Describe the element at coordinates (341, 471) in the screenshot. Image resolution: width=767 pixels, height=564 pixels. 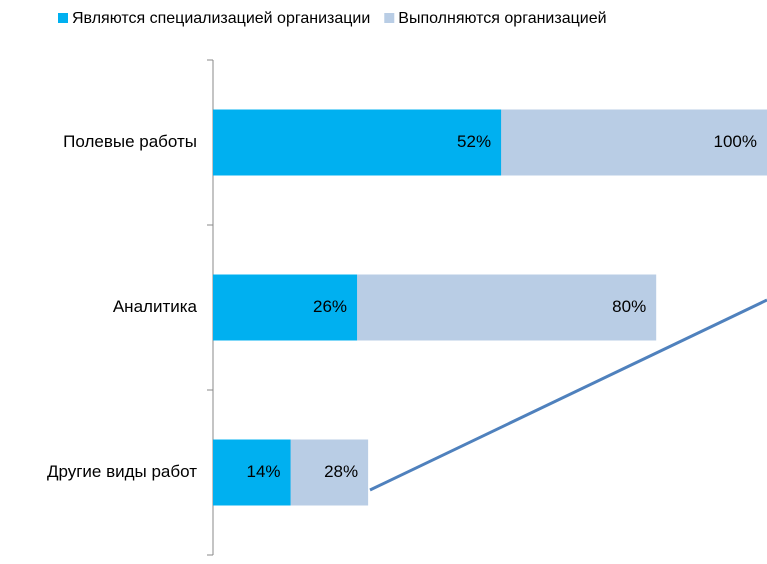
I see `value-label: 28%` at that location.